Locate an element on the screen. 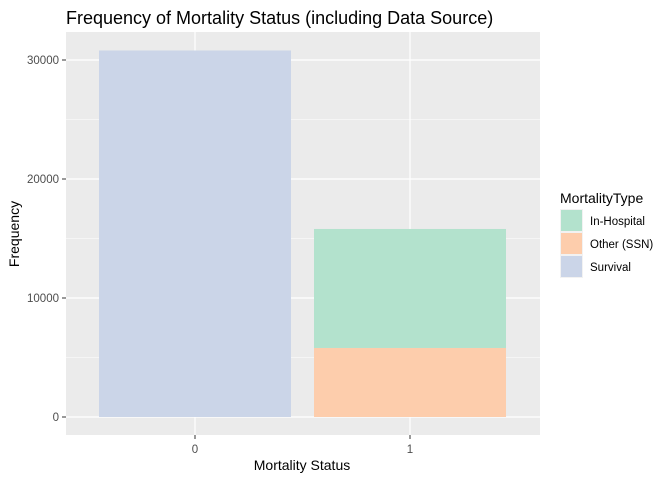  legend-label-survival: Survival is located at coordinates (610, 268).